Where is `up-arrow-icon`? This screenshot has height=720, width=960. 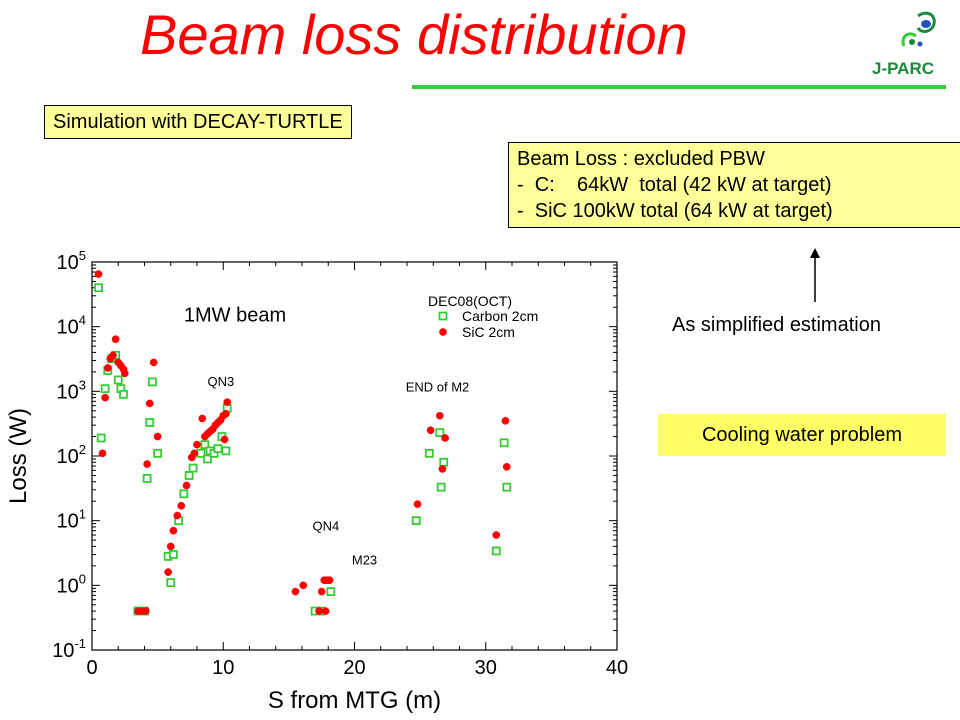 up-arrow-icon is located at coordinates (815, 275).